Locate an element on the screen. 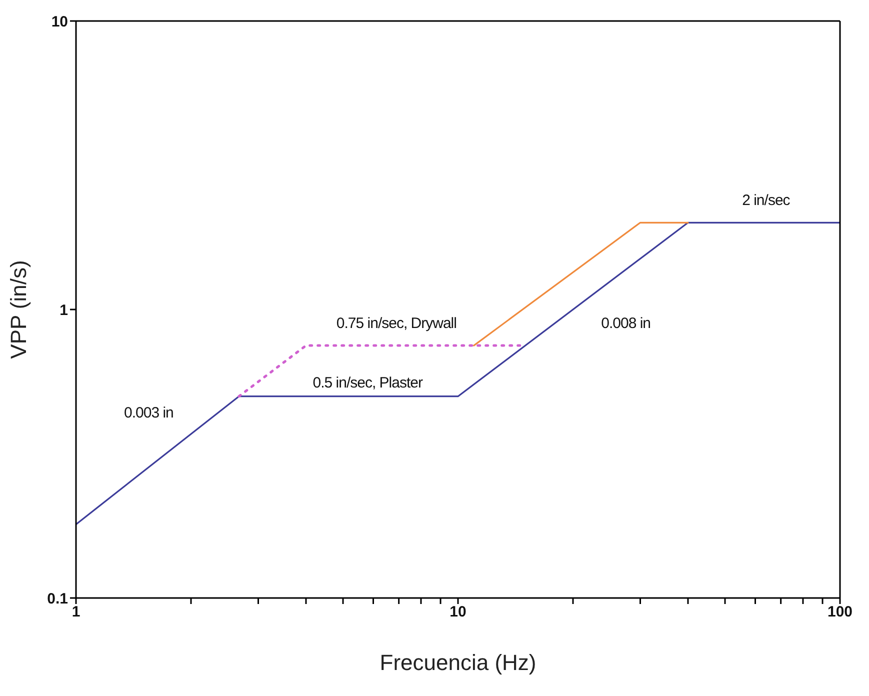  y-tick-label: 0.1 is located at coordinates (57, 599).